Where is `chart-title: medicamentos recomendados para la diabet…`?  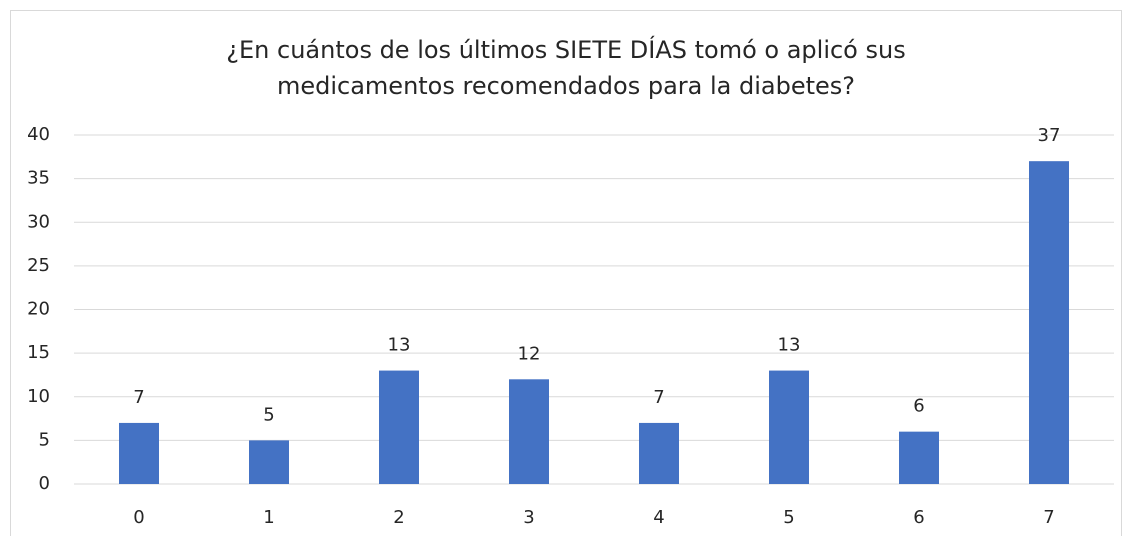 chart-title: medicamentos recomendados para la diabet… is located at coordinates (566, 86).